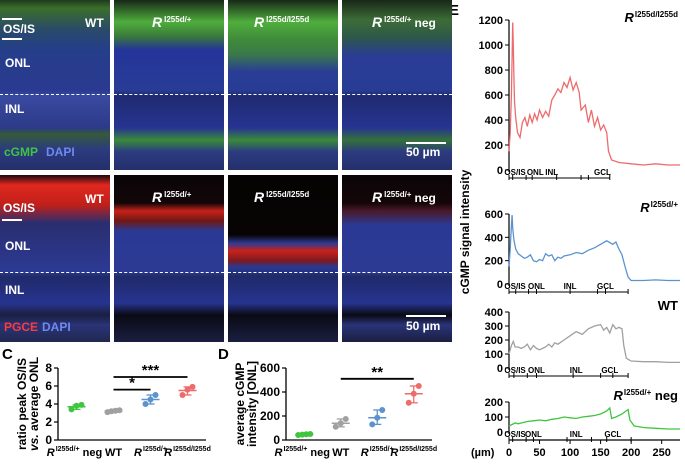 This screenshot has width=685, height=466. What do you see at coordinates (454, 10) in the screenshot?
I see `panel-letter-e: E` at bounding box center [454, 10].